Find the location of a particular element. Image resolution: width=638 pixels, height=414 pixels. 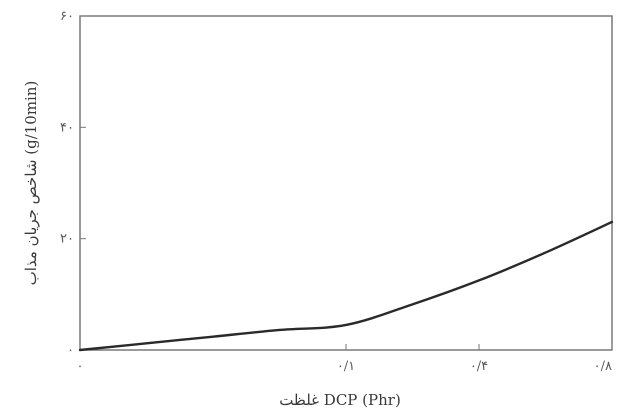

x-tick-label: ۰ is located at coordinates (80, 366).